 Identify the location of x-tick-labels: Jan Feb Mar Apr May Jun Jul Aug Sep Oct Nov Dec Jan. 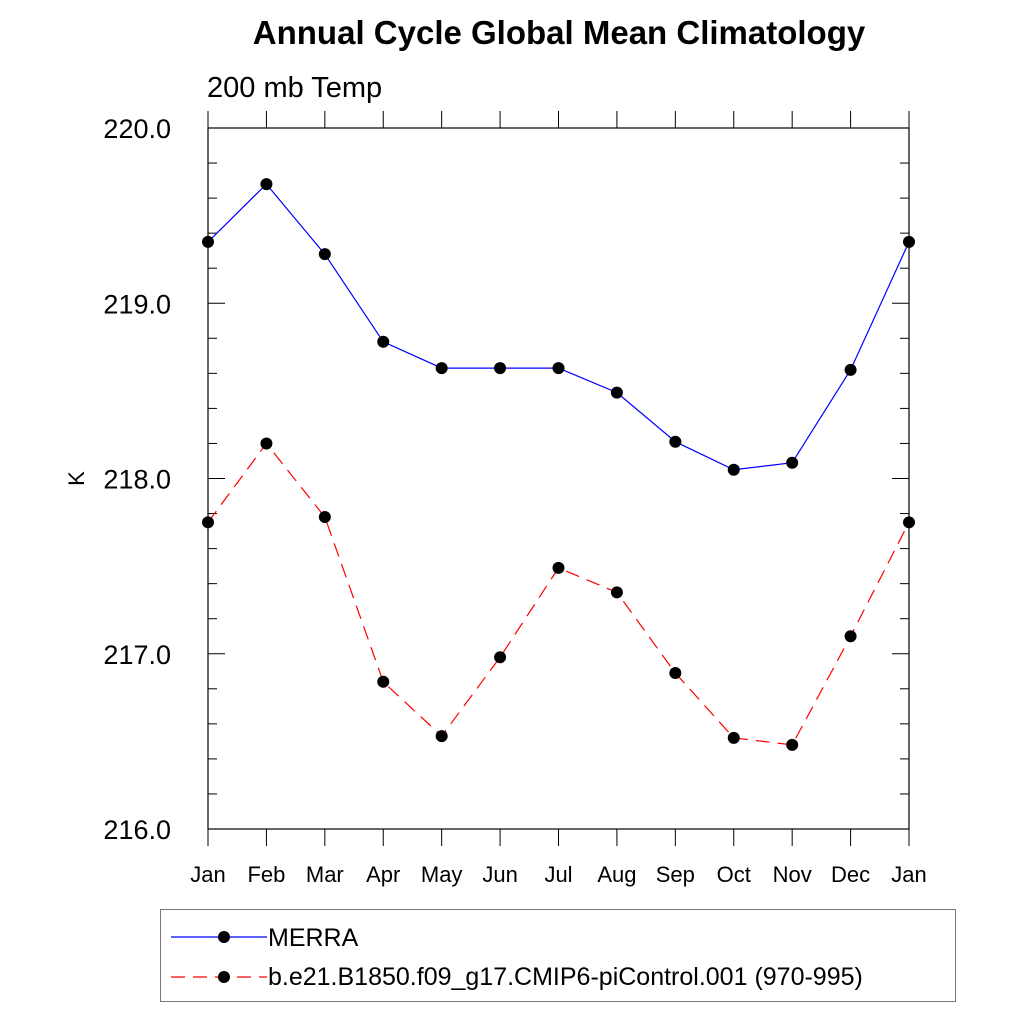
(558, 874).